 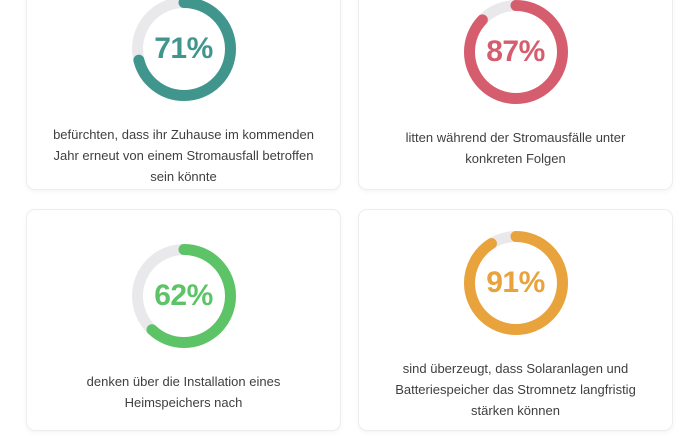 I want to click on percent-label: 87%, so click(x=515, y=51).